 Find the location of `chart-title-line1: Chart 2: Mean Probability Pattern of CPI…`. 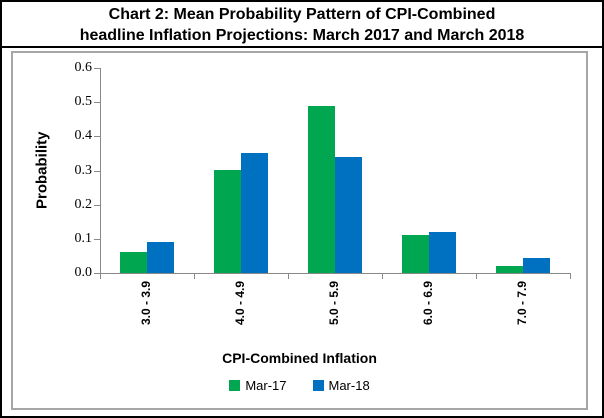

chart-title-line1: Chart 2: Mean Probability Pattern of CPI… is located at coordinates (302, 14).